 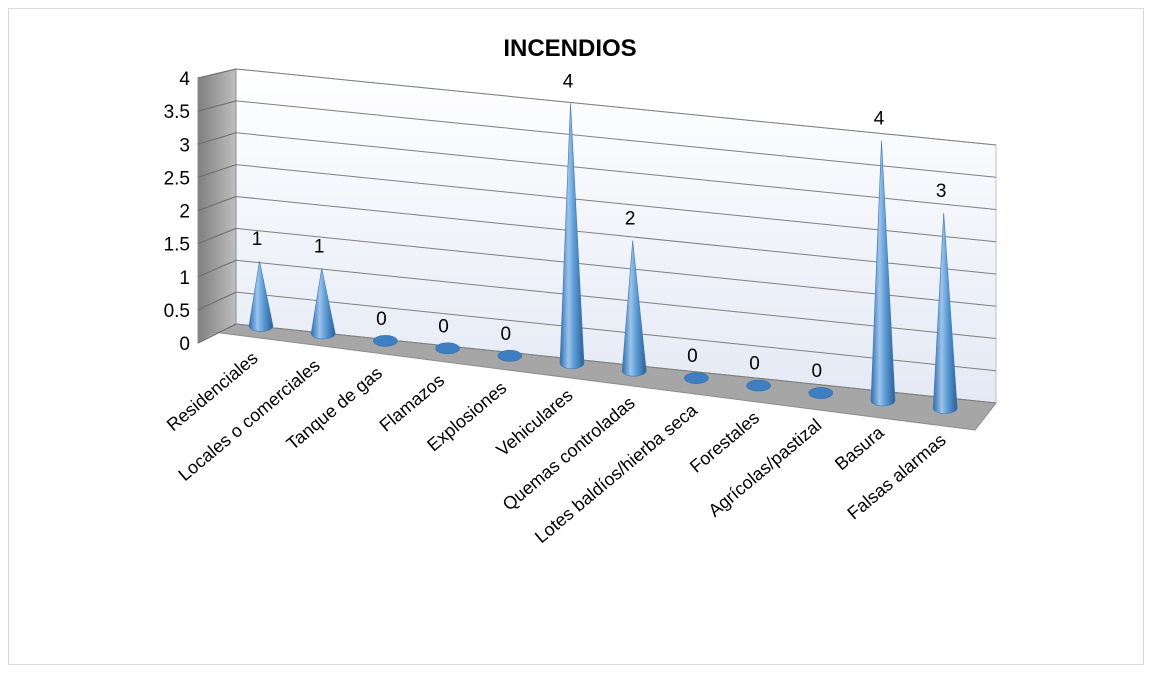 I want to click on y-axis-ticks: 0 0.5 1 1.5 2 2.5 3 3.5 4, so click(x=177, y=212).